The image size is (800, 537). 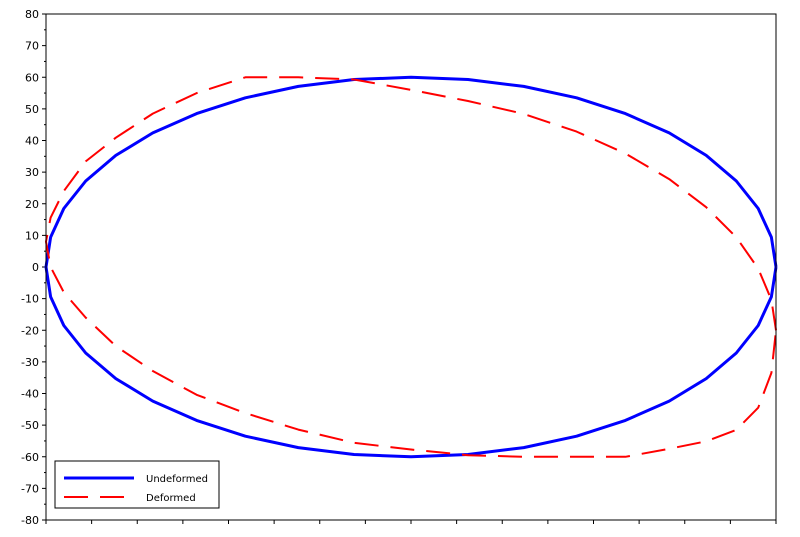 I want to click on y-tick-label: 70, so click(x=32, y=46).